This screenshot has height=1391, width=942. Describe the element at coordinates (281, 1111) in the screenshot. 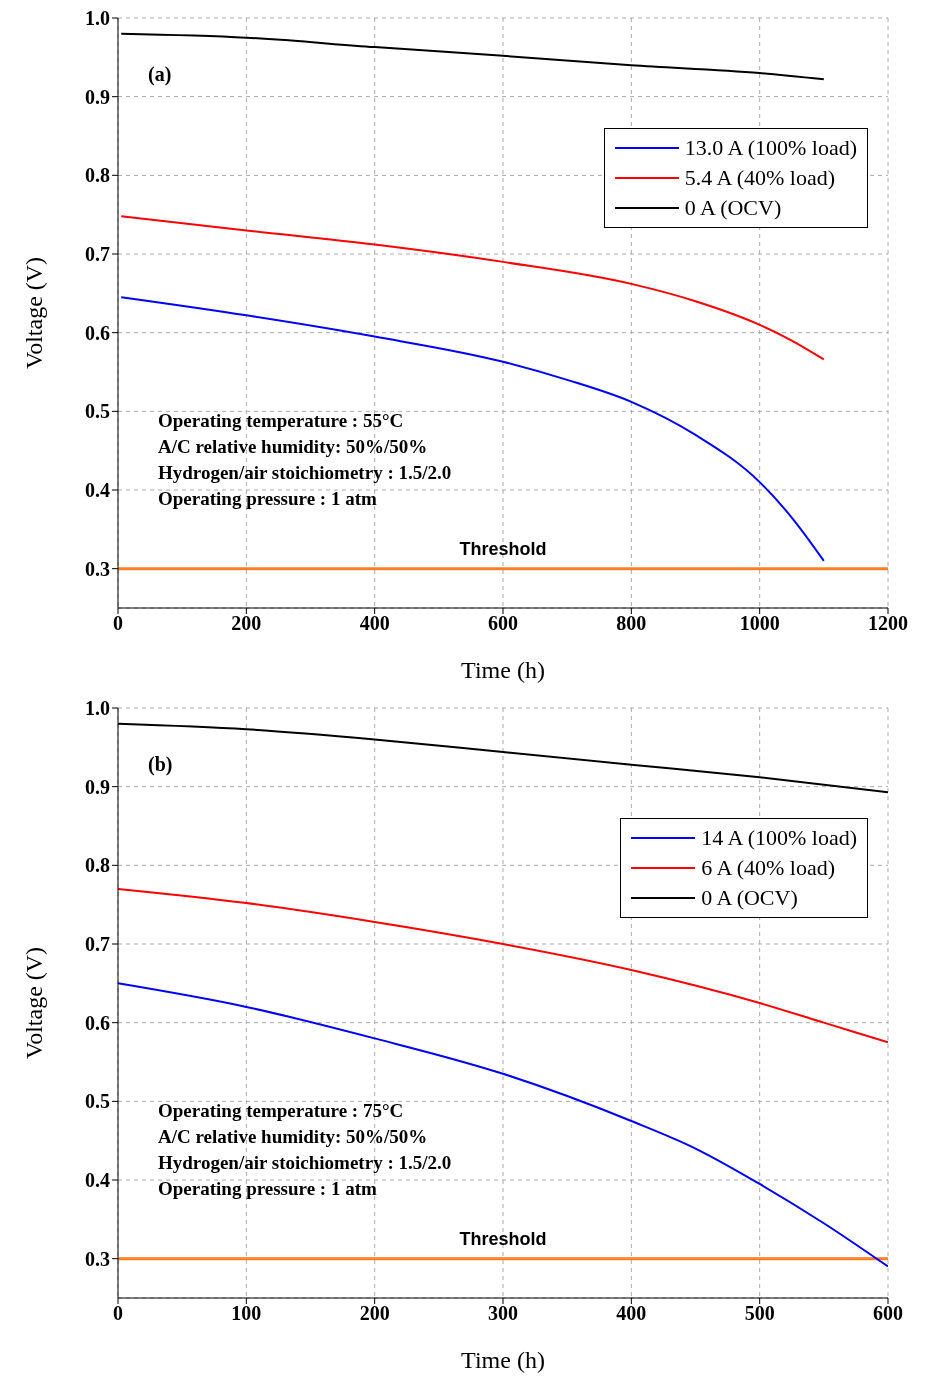

I see `annotation: Operating temperature : 75°C` at that location.